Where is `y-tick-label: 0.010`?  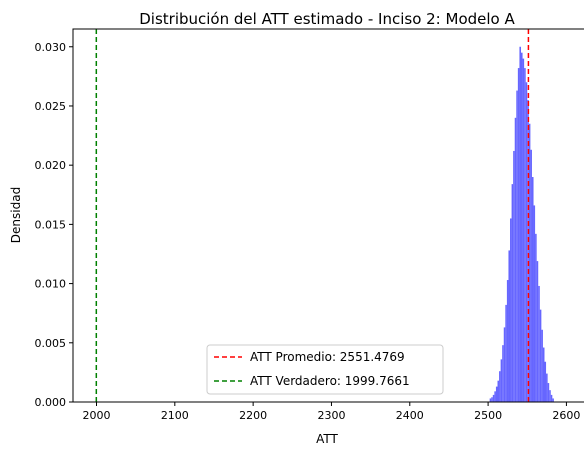 y-tick-label: 0.010 is located at coordinates (51, 284).